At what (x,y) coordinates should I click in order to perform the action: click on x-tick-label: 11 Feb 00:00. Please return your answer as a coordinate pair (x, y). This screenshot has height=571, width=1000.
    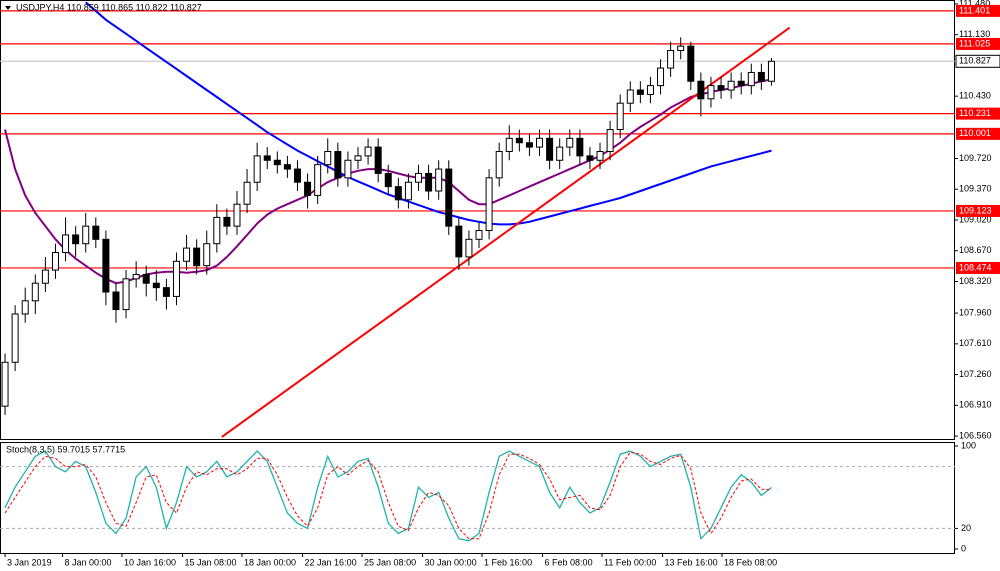
    Looking at the image, I should click on (630, 562).